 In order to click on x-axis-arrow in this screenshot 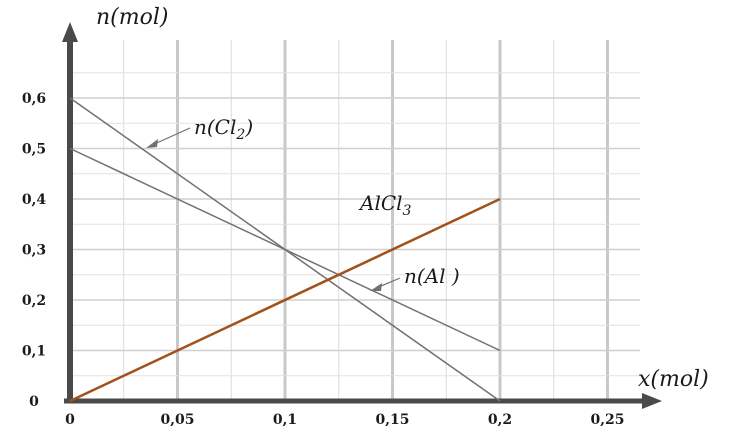, I will do `click(652, 401)`.